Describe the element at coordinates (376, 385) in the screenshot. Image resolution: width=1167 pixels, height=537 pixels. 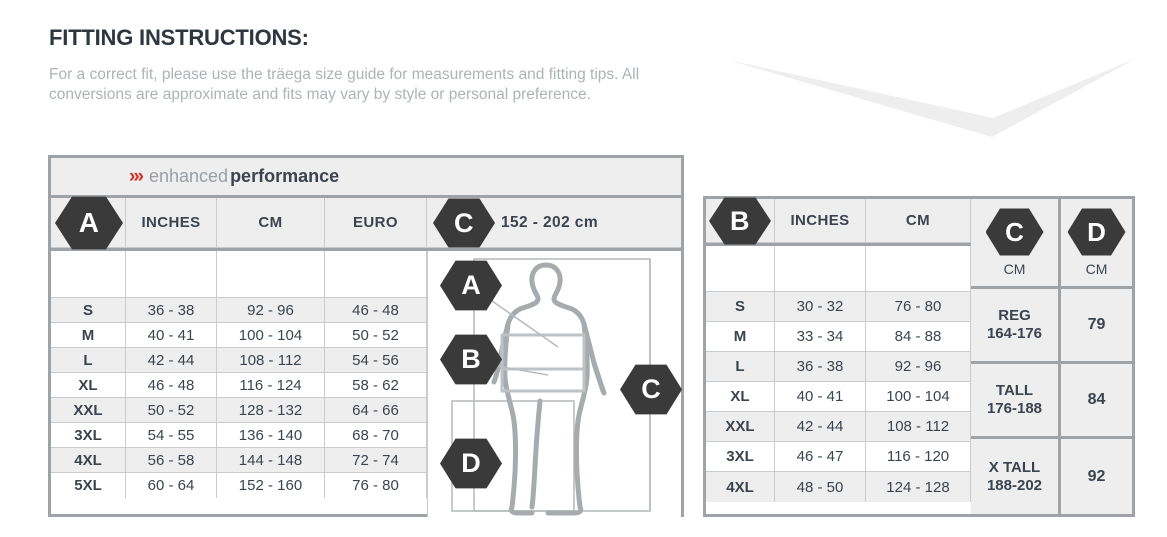
I see `cell-euro: 58 - 62` at that location.